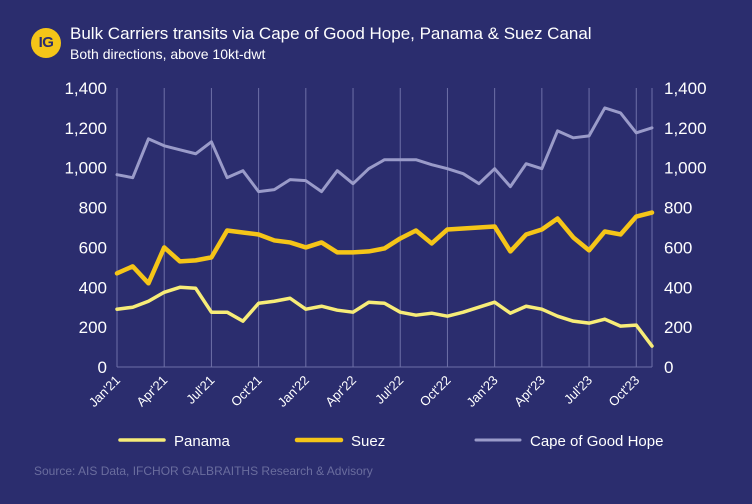 Image resolution: width=752 pixels, height=504 pixels. Describe the element at coordinates (481, 391) in the screenshot. I see `x-tick-label: Jan'23` at that location.